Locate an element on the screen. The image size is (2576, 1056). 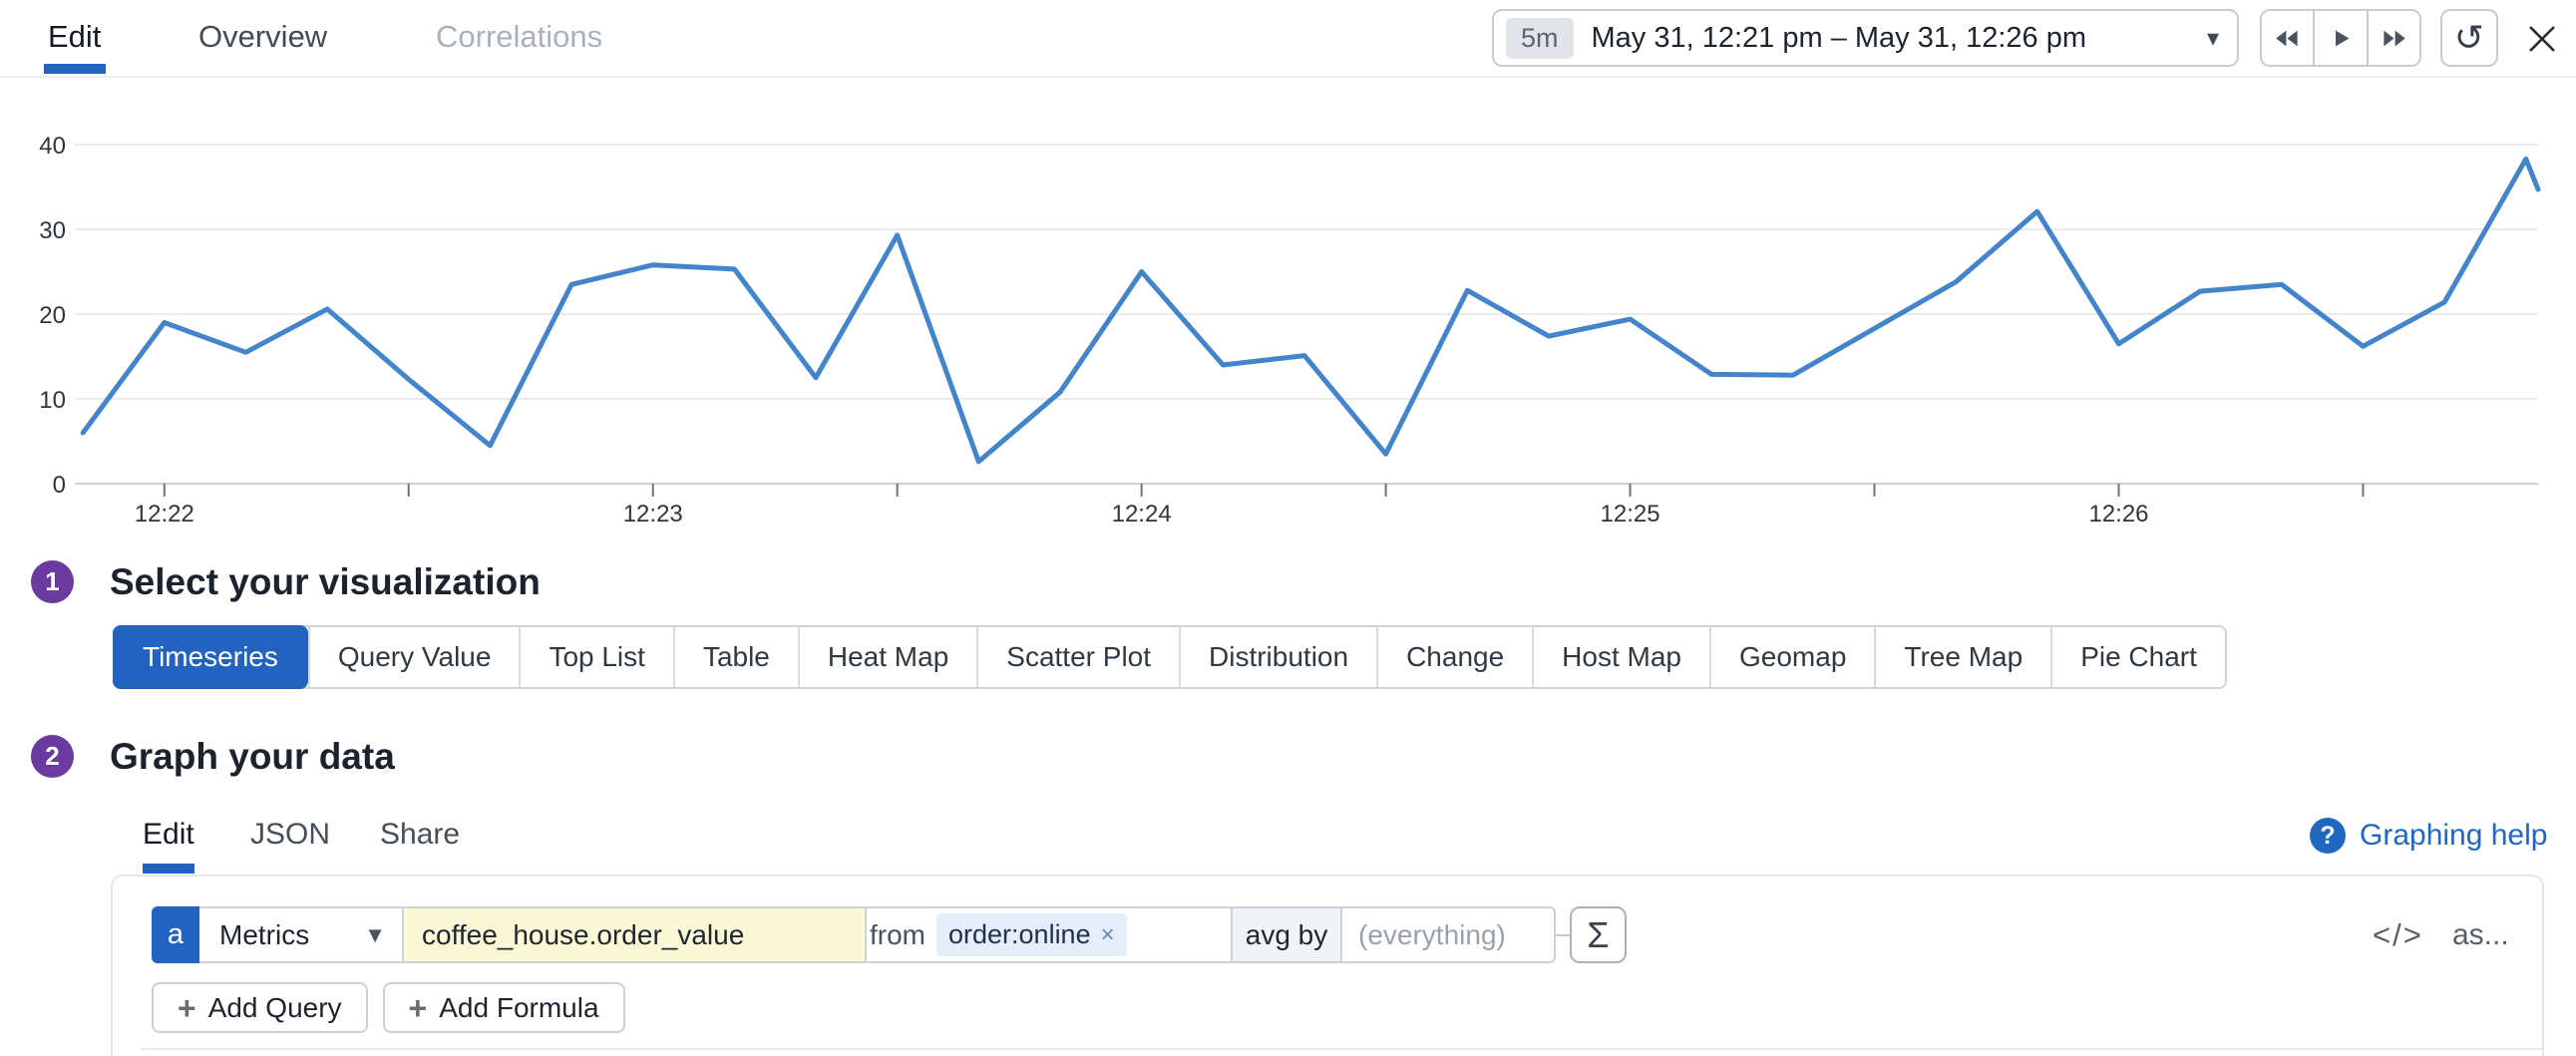
chevron-down-icon: ▼ is located at coordinates (375, 934).